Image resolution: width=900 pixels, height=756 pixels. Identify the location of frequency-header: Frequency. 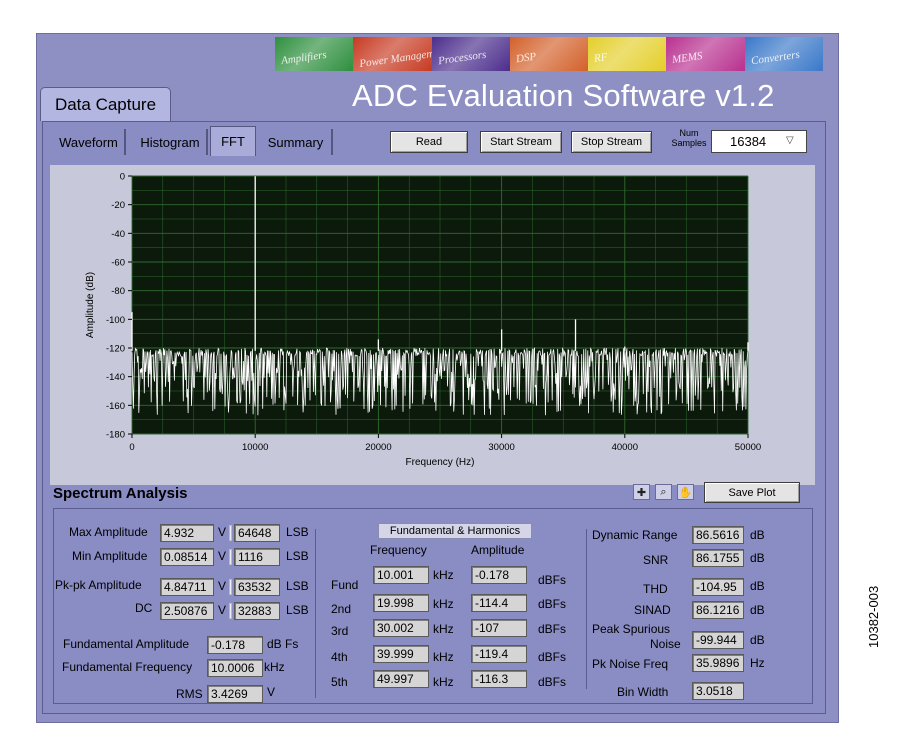
(398, 550).